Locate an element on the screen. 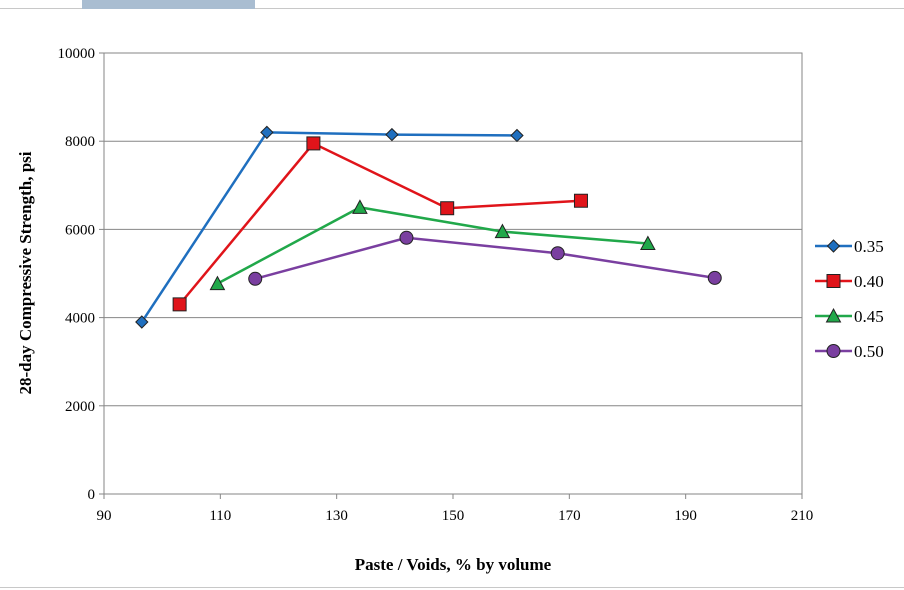 This screenshot has width=904, height=590. legend-item: 0.35 is located at coordinates (849, 246).